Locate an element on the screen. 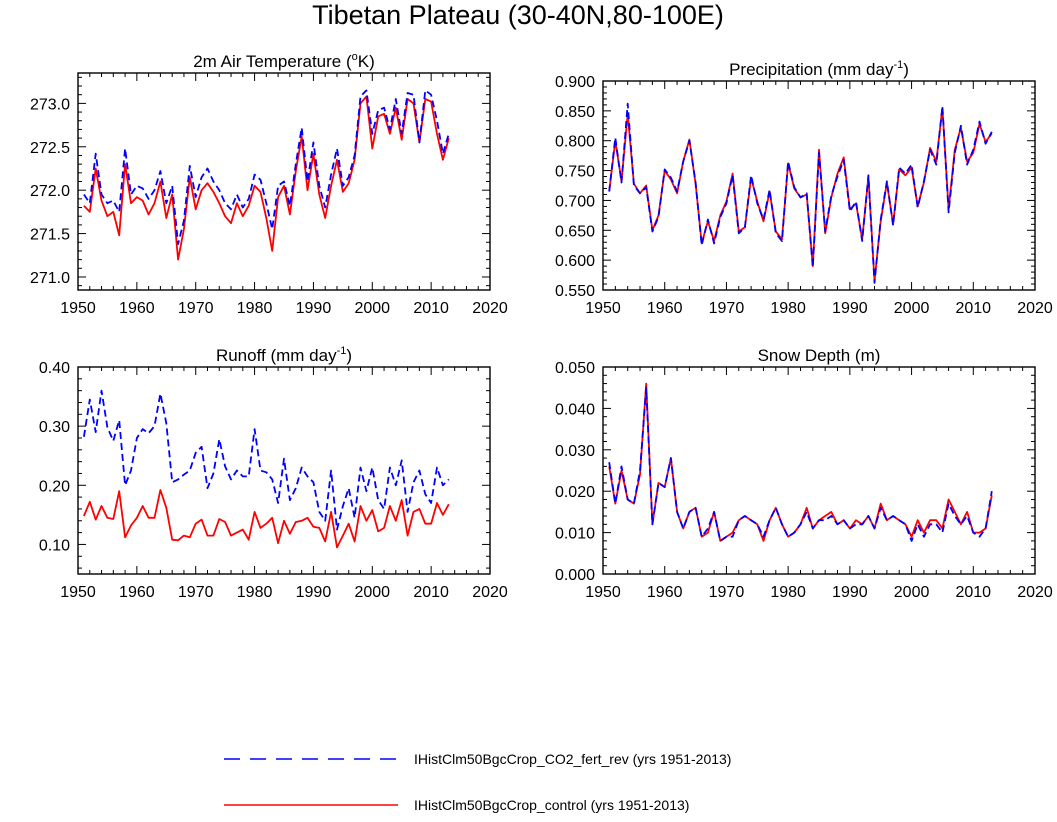 The height and width of the screenshot is (822, 1057). y-tick-label: 0.040 is located at coordinates (575, 409).